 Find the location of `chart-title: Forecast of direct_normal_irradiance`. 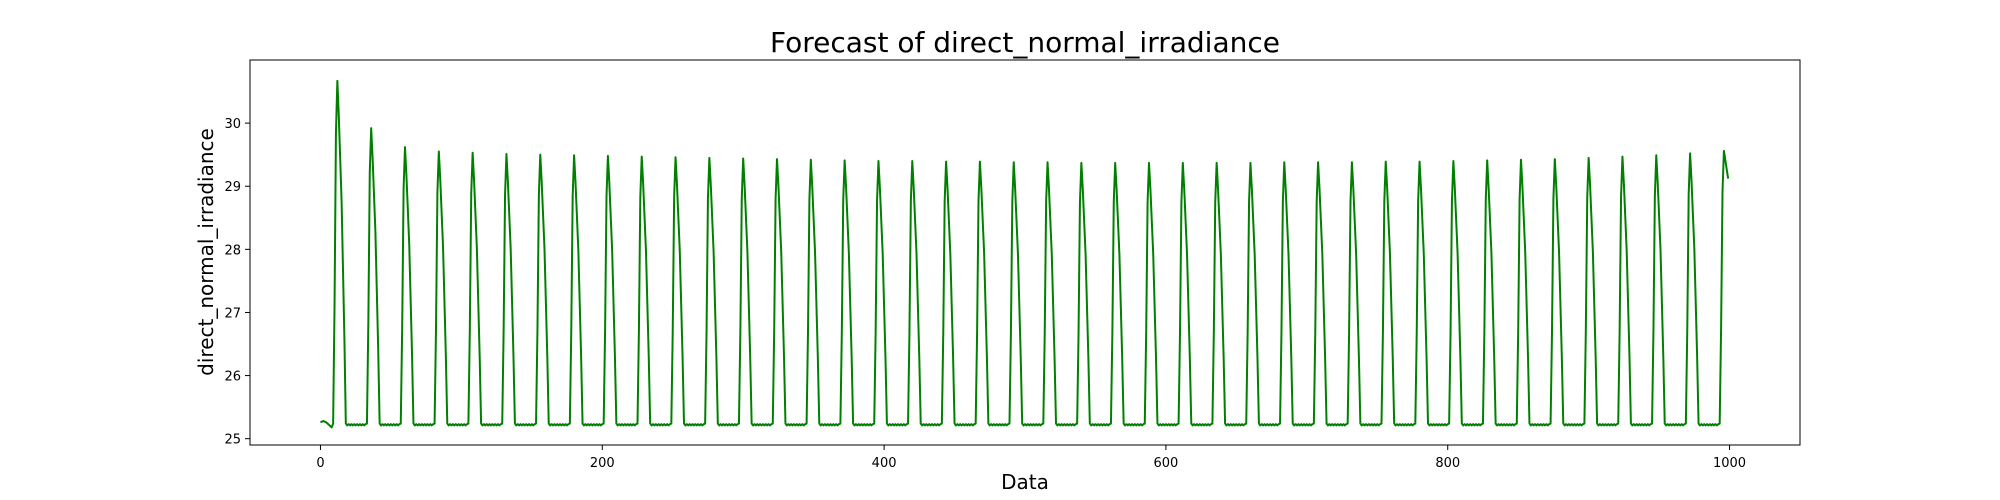

chart-title: Forecast of direct_normal_irradiance is located at coordinates (1025, 42).